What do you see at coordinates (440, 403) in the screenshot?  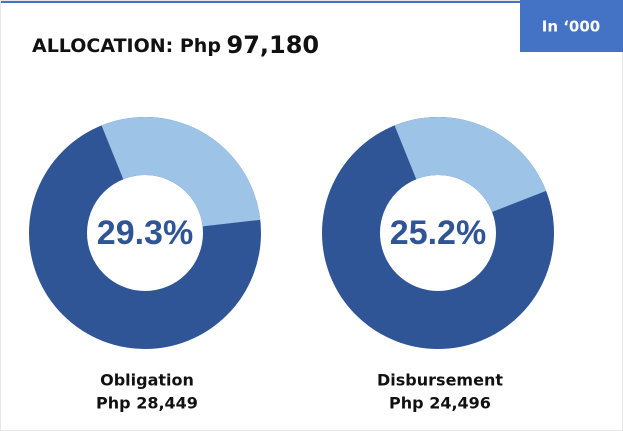 I see `donut-amount: Php 24,496` at bounding box center [440, 403].